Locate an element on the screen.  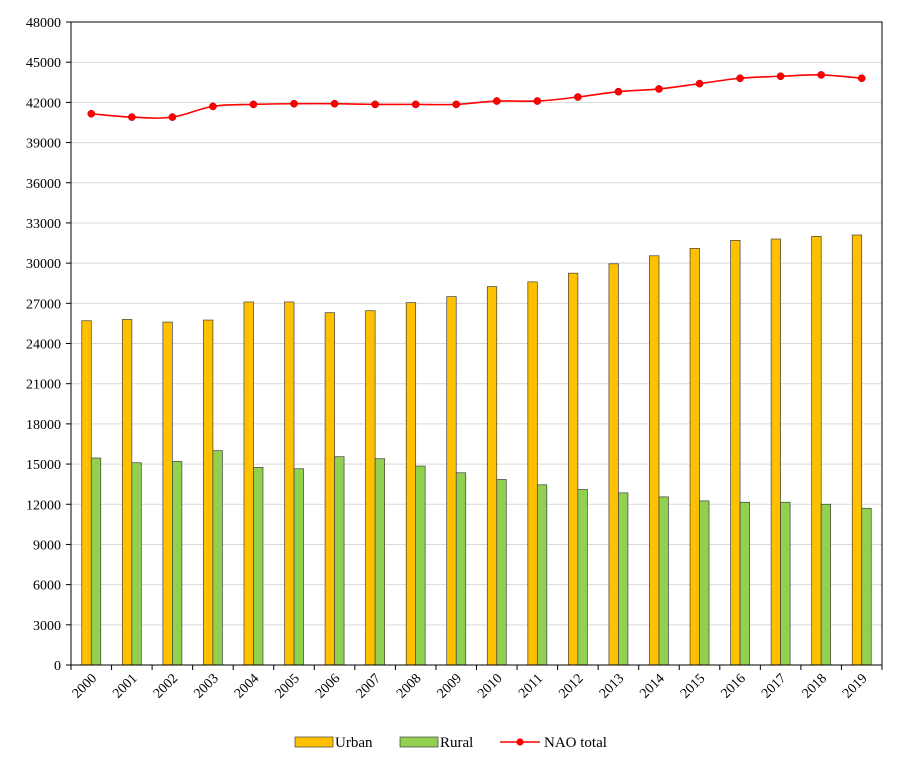
legend: Urban Rural NAO total is located at coordinates (450, 743).